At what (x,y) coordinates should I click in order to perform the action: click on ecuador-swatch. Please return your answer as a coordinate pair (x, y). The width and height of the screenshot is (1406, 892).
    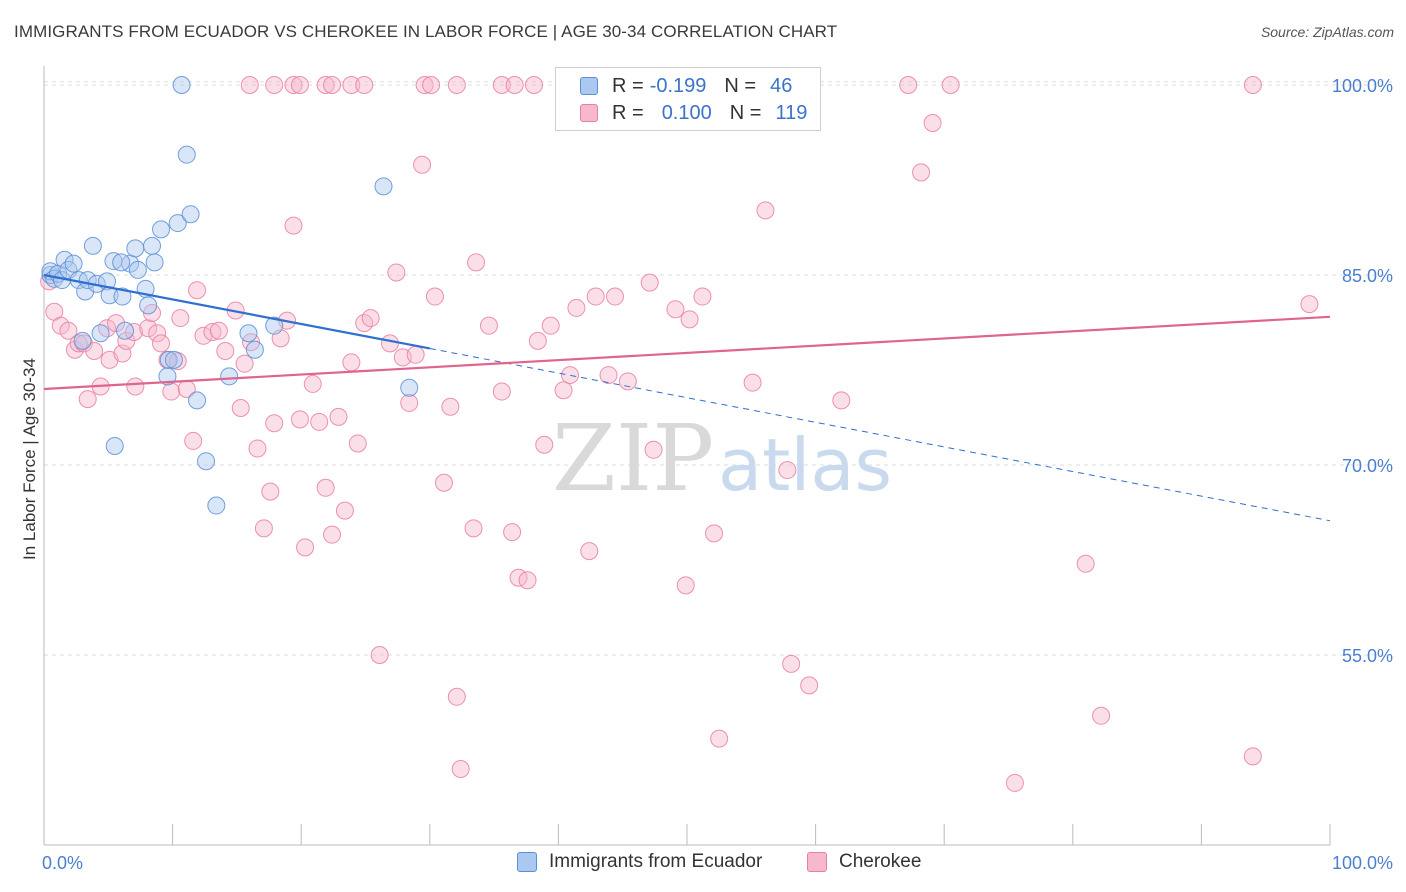
    Looking at the image, I should click on (589, 86).